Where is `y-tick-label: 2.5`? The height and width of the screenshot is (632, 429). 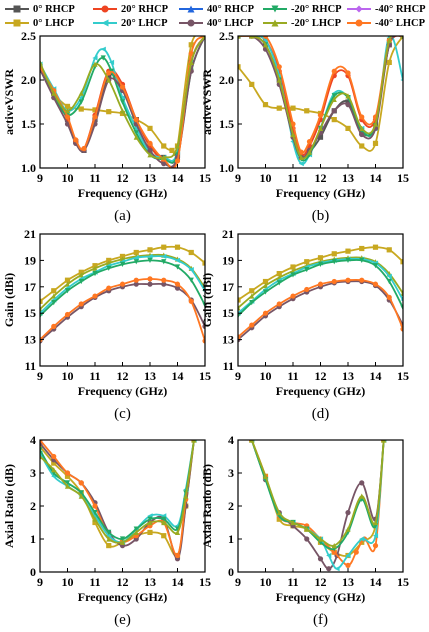 y-tick-label: 2.5 is located at coordinates (226, 36).